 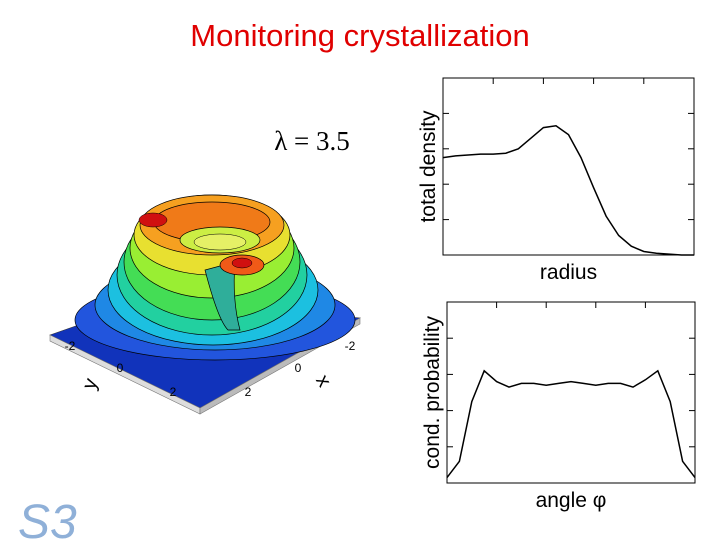 I want to click on x-tick-label: 2, so click(x=248, y=392).